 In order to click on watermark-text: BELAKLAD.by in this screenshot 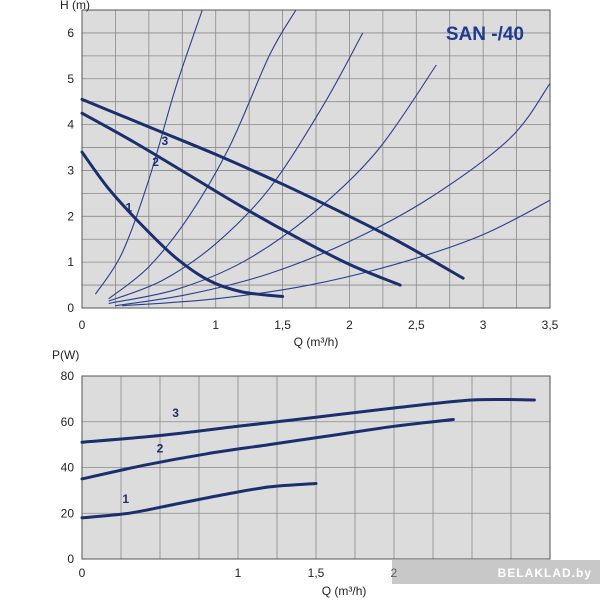, I will do `click(545, 573)`.